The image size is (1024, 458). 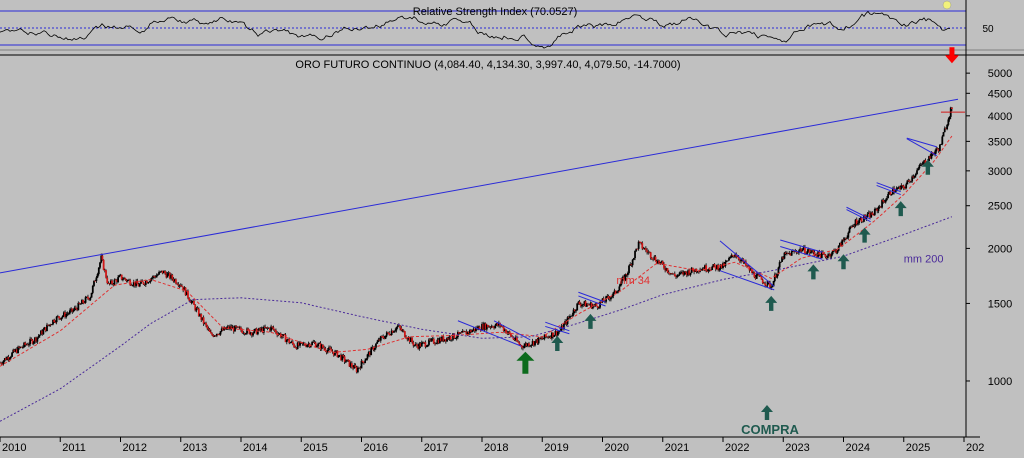 I want to click on pattern-lower-line, so click(x=858, y=216).